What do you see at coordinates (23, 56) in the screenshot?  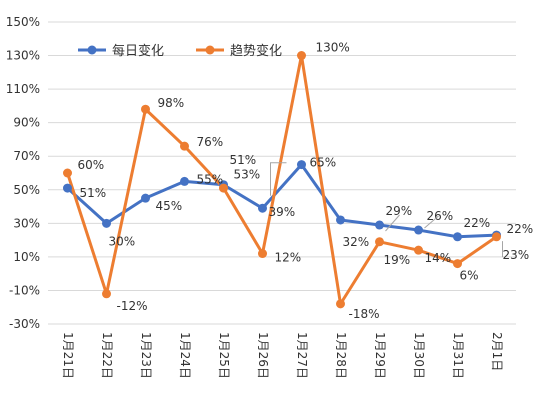 I see `y-tick-label: 130%` at bounding box center [23, 56].